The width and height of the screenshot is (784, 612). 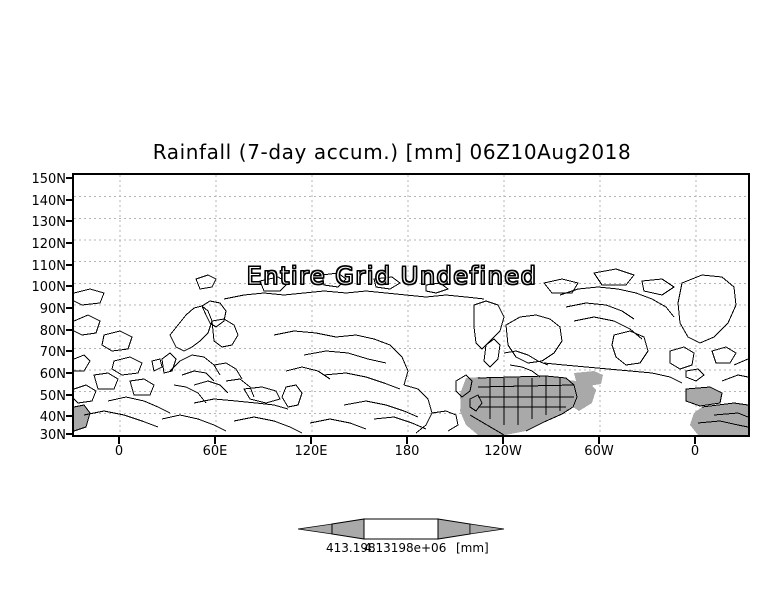 What do you see at coordinates (407, 451) in the screenshot?
I see `x-tick-label: 180` at bounding box center [407, 451].